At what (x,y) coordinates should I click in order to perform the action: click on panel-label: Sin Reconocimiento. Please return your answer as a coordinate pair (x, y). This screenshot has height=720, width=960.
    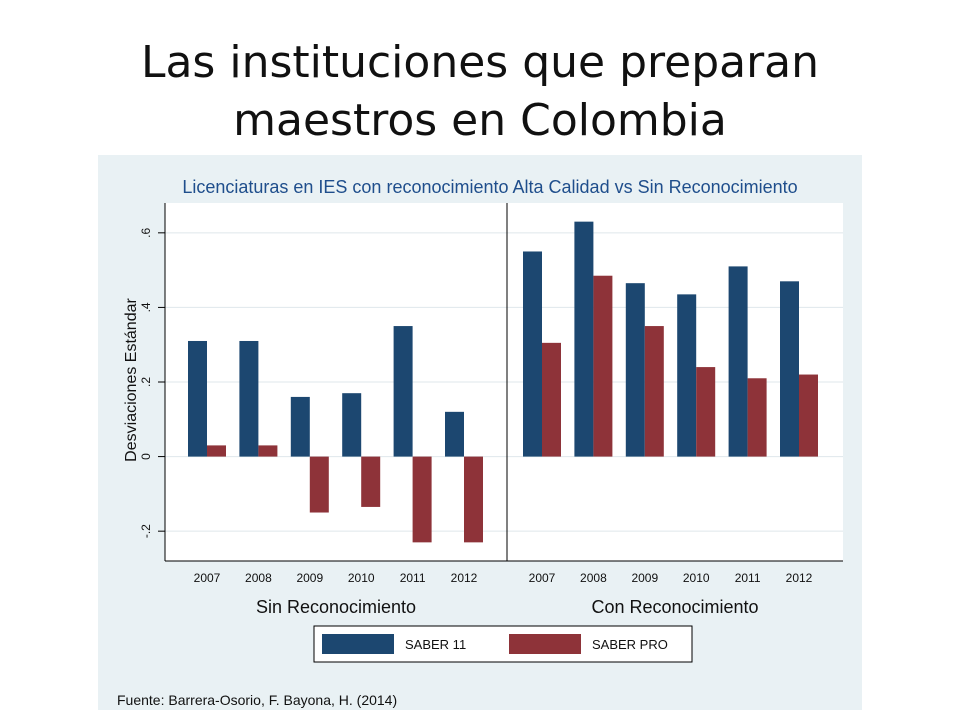
    Looking at the image, I should click on (336, 607).